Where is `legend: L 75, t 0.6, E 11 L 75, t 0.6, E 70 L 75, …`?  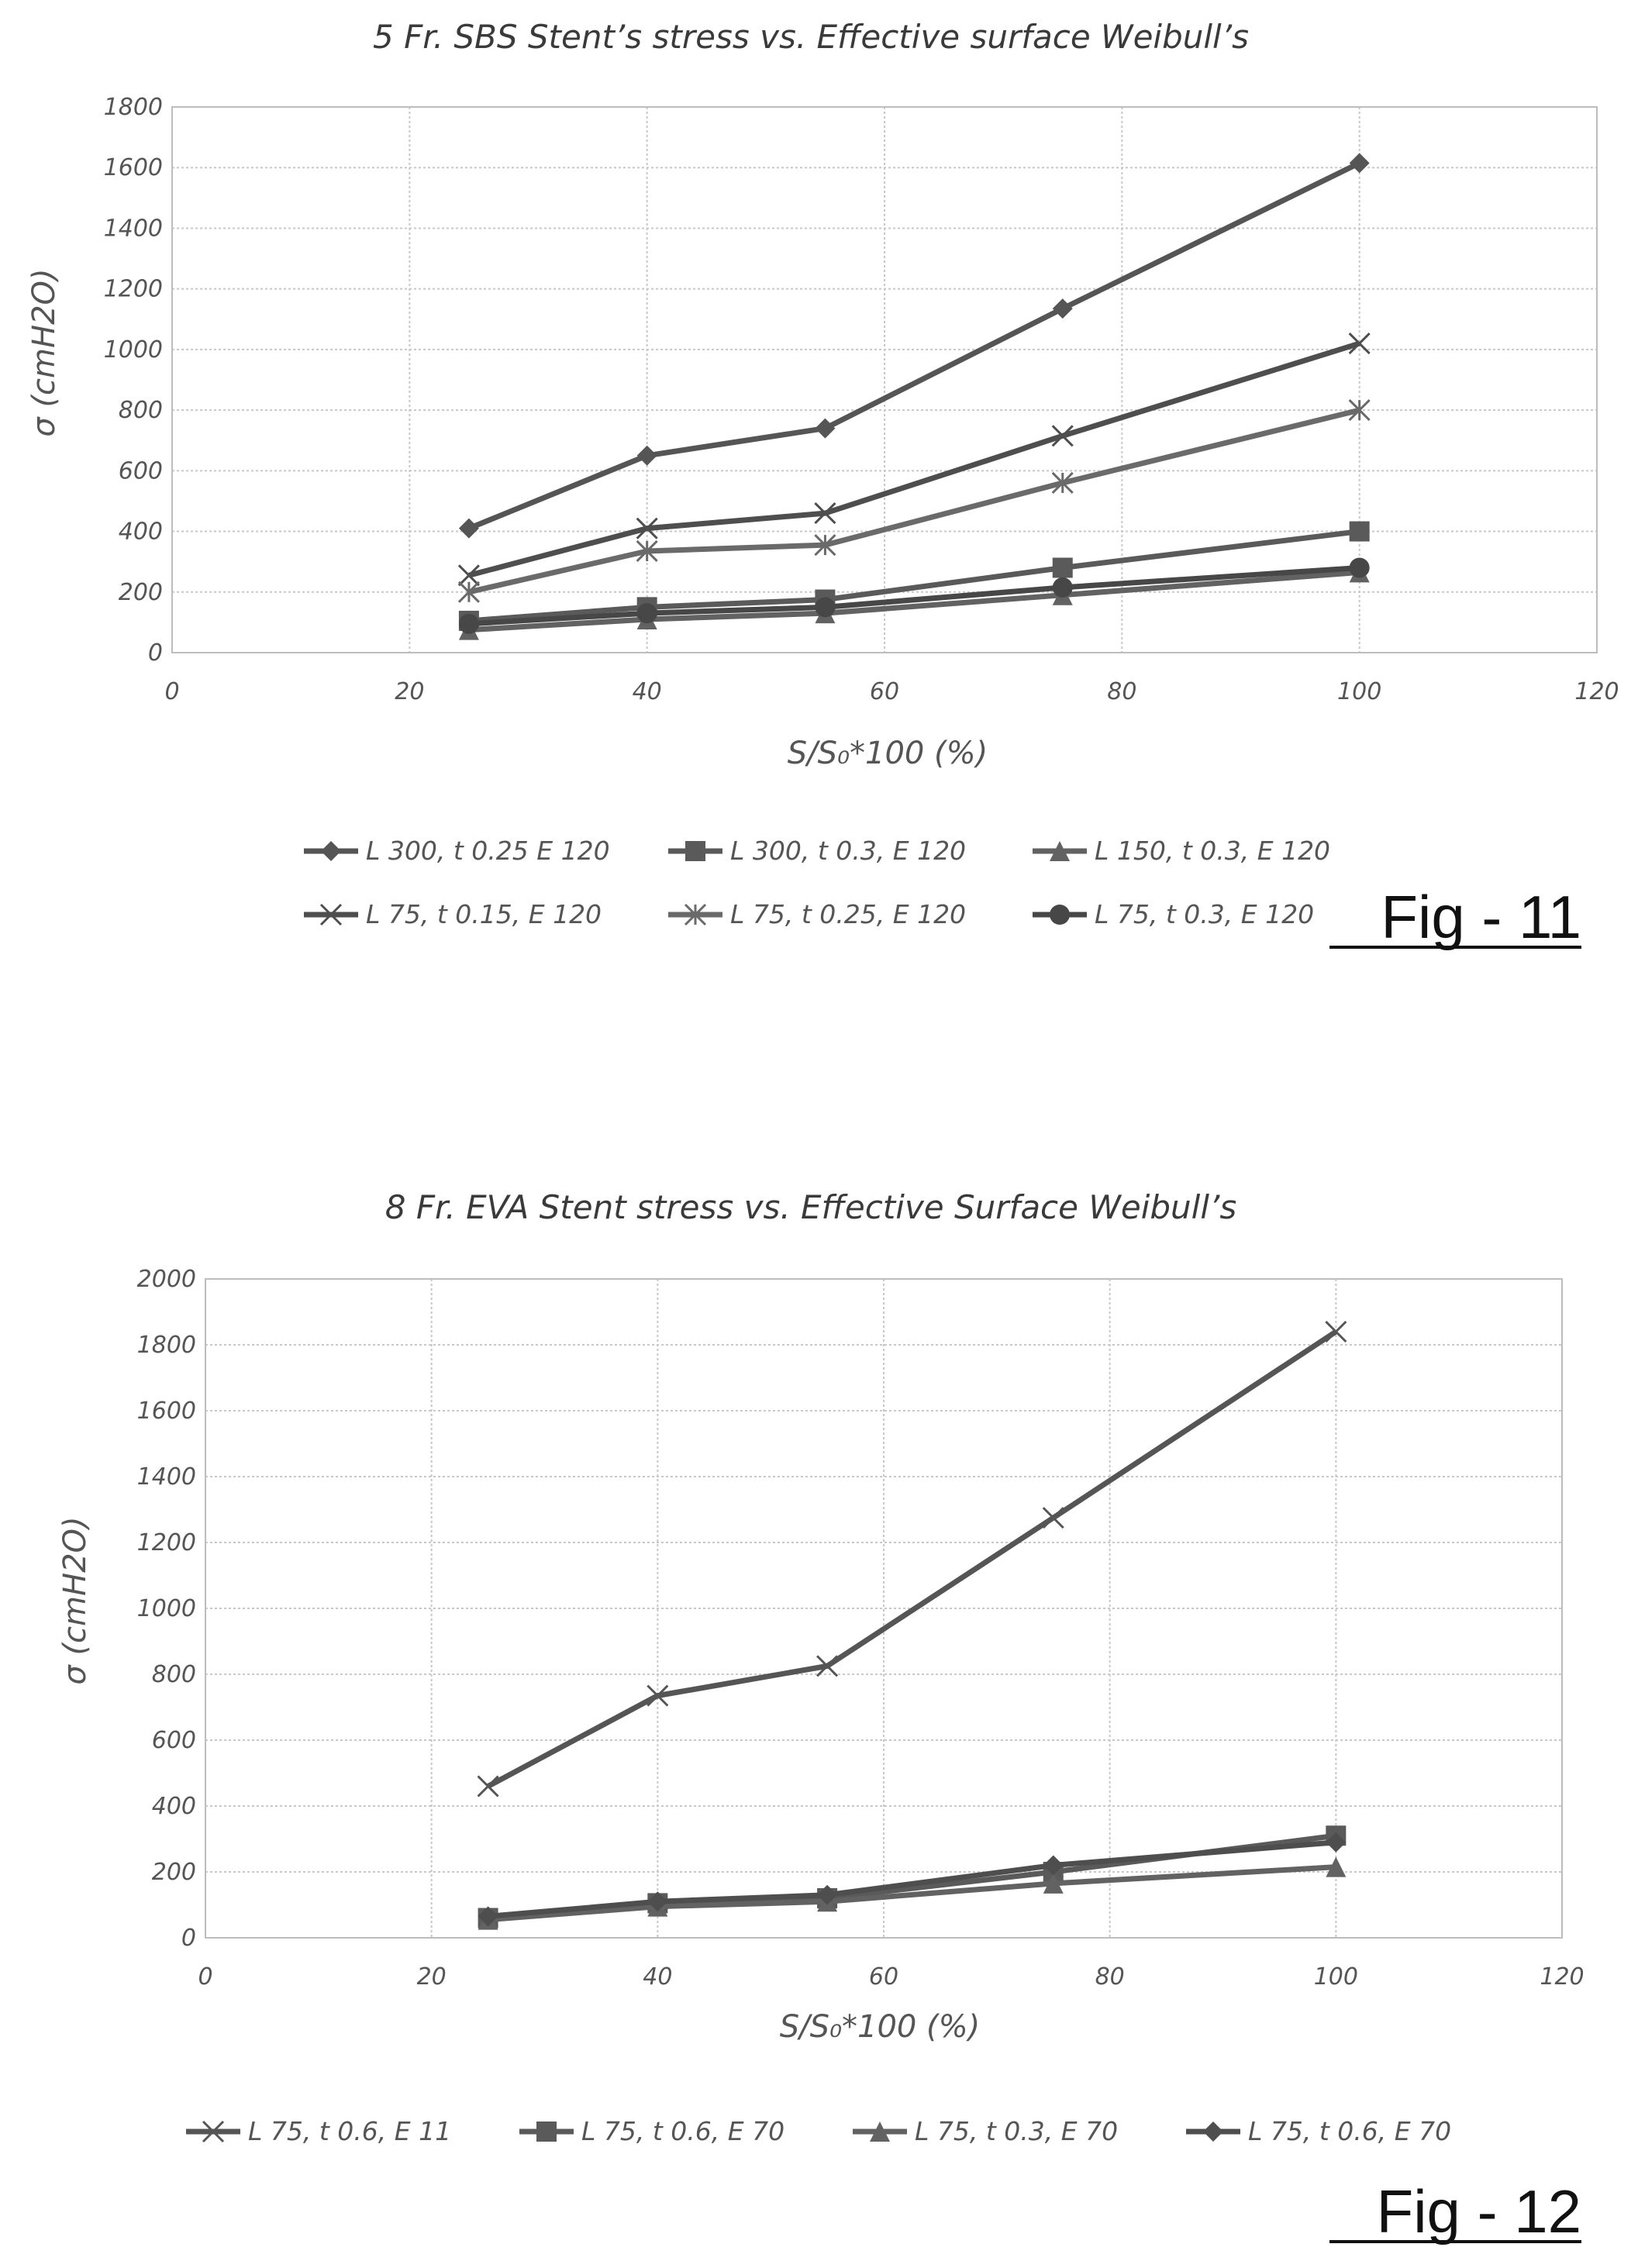
legend: L 75, t 0.6, E 11 L 75, t 0.6, E 70 L 75, … is located at coordinates (819, 2131).